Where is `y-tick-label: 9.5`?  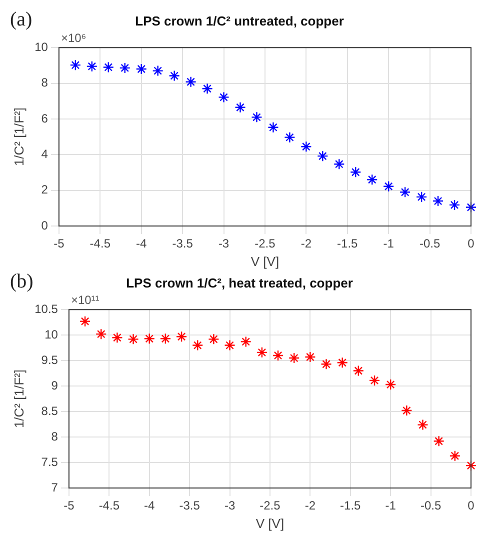
y-tick-label: 9.5 is located at coordinates (49, 359).